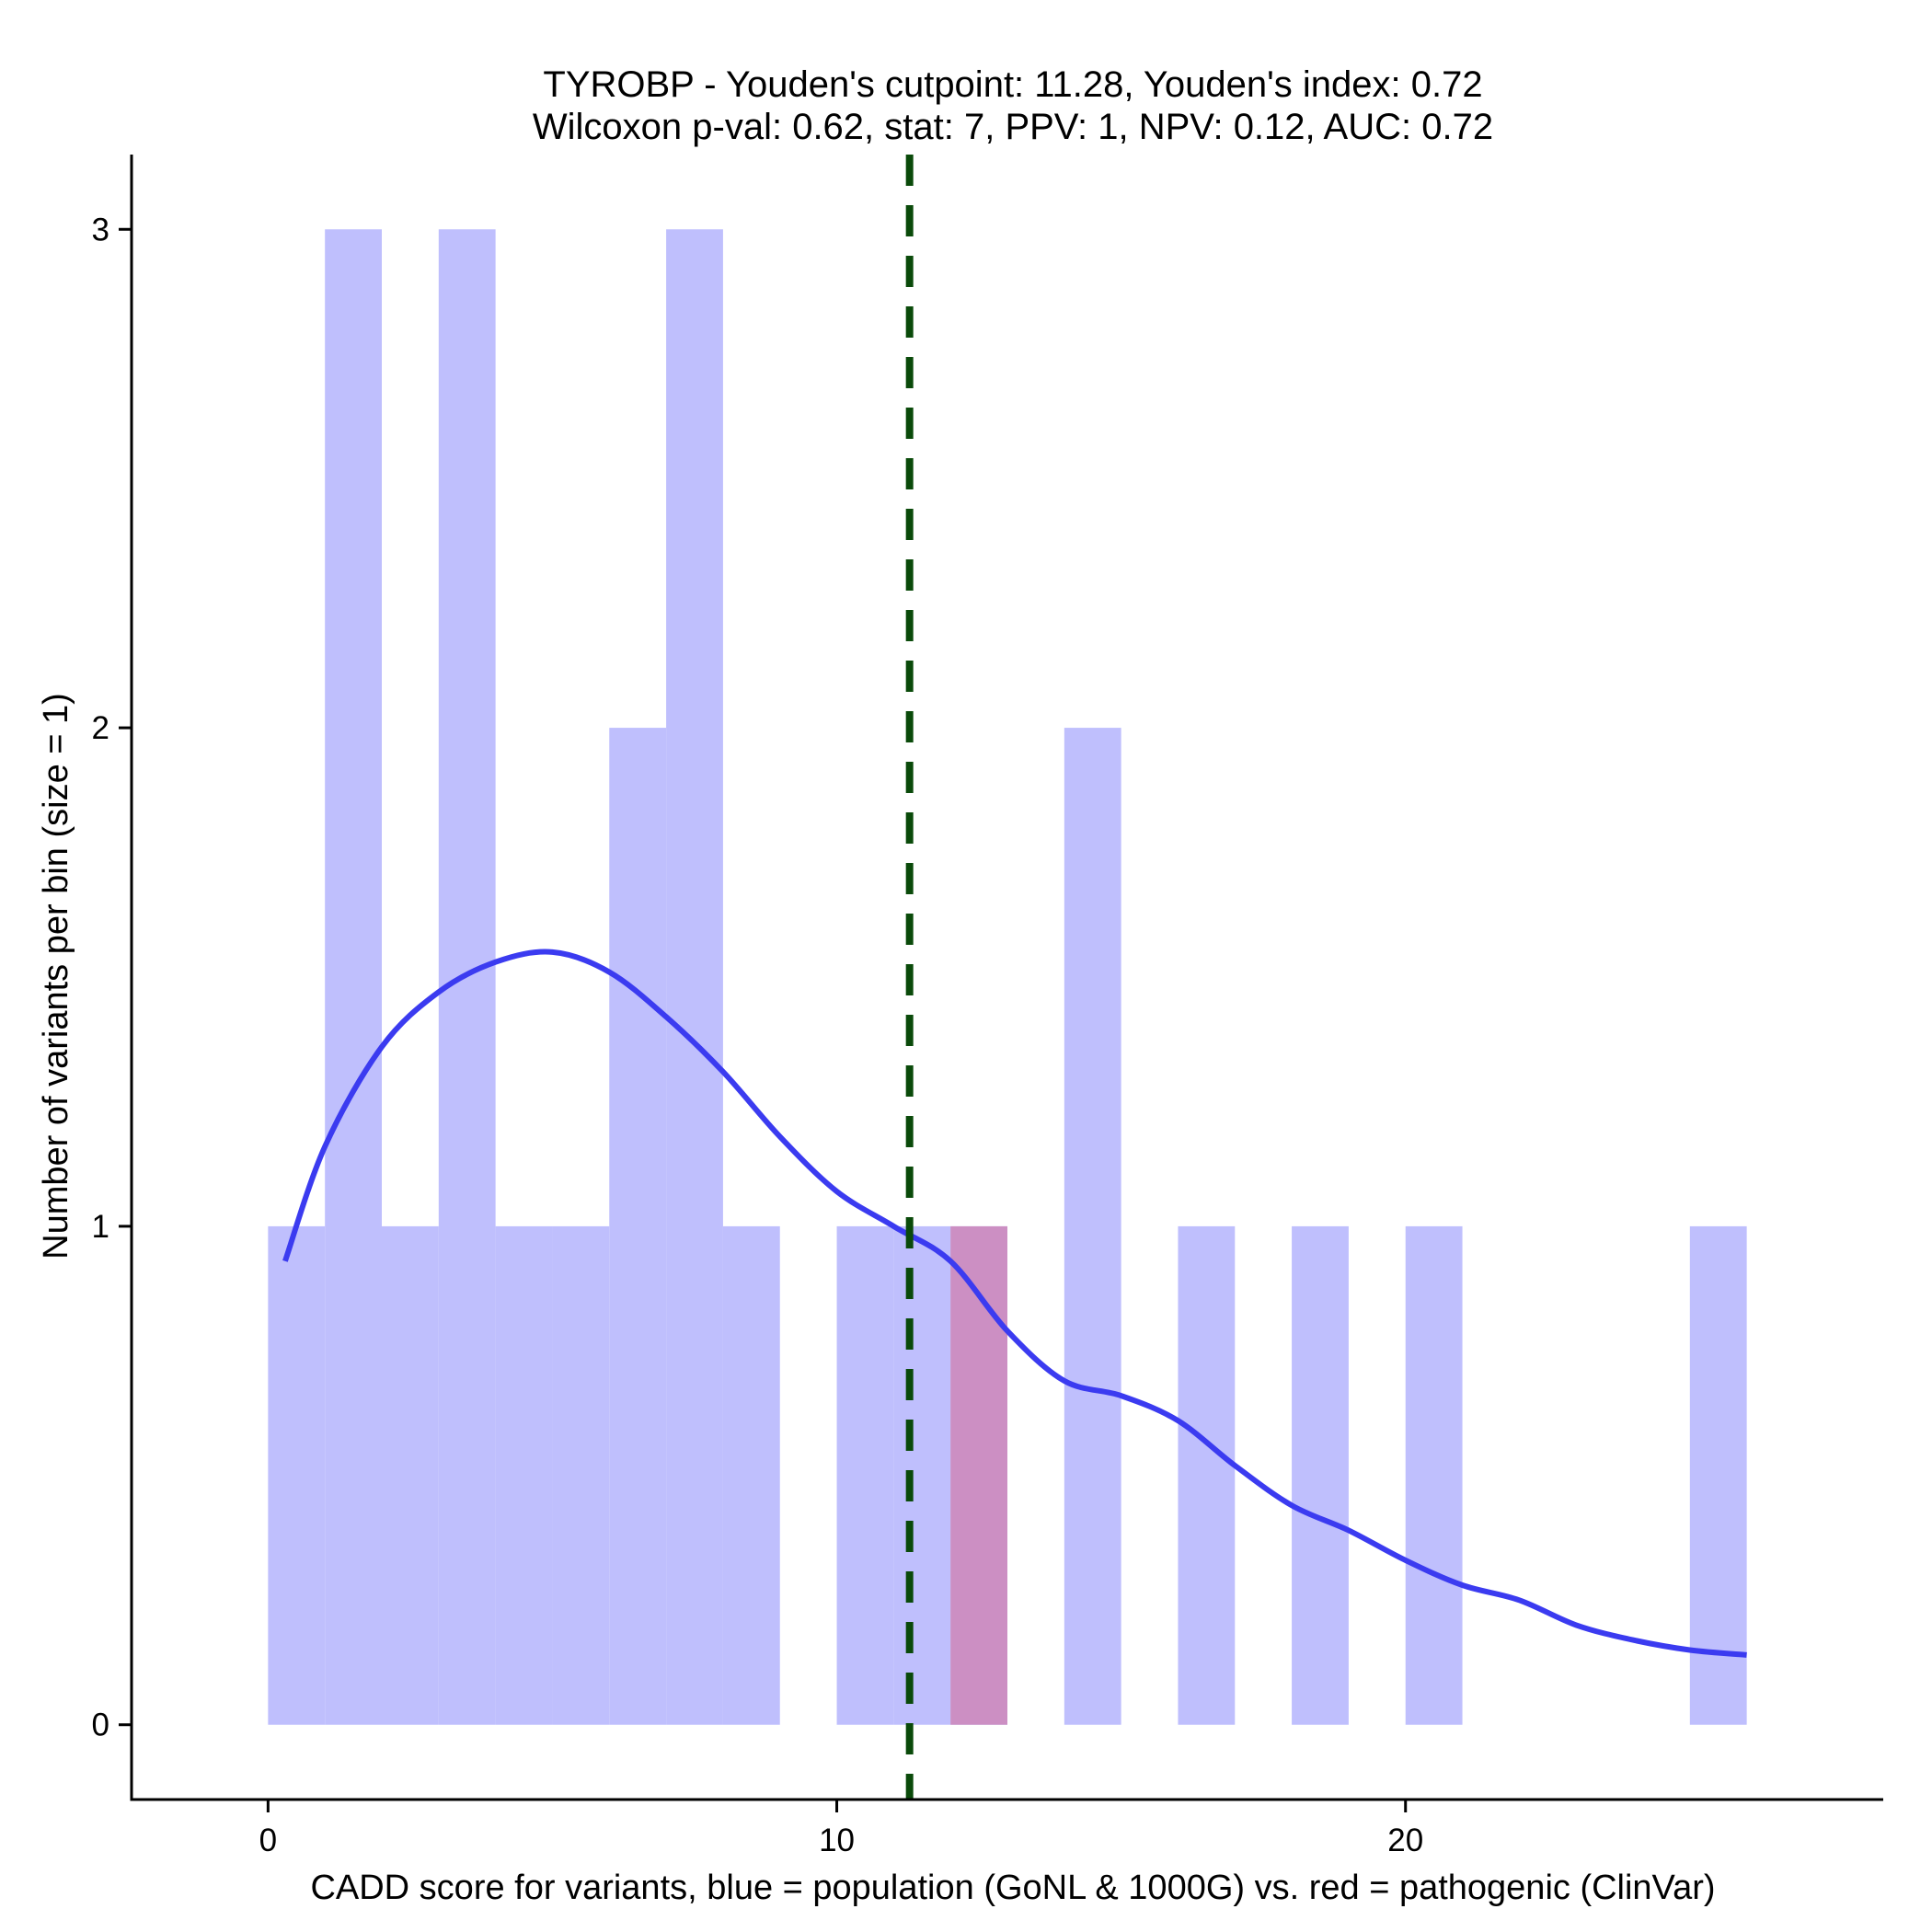 The image size is (1932, 1932). Describe the element at coordinates (100, 728) in the screenshot. I see `y-tick-label-2: 2` at that location.